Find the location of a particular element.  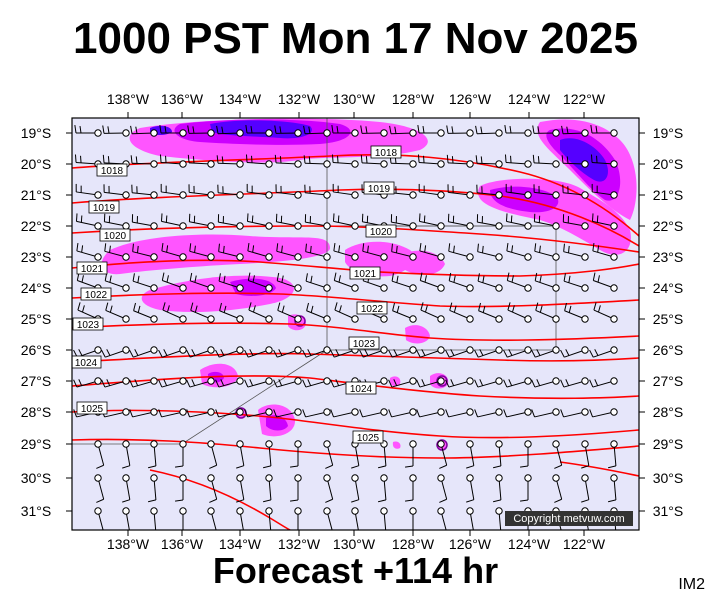

lat-label: 26°S is located at coordinates (668, 350).